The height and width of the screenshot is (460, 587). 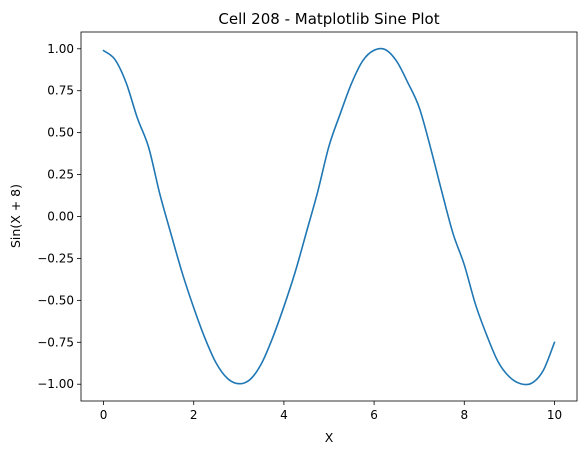 I want to click on x-tick-label: 10, so click(x=554, y=415).